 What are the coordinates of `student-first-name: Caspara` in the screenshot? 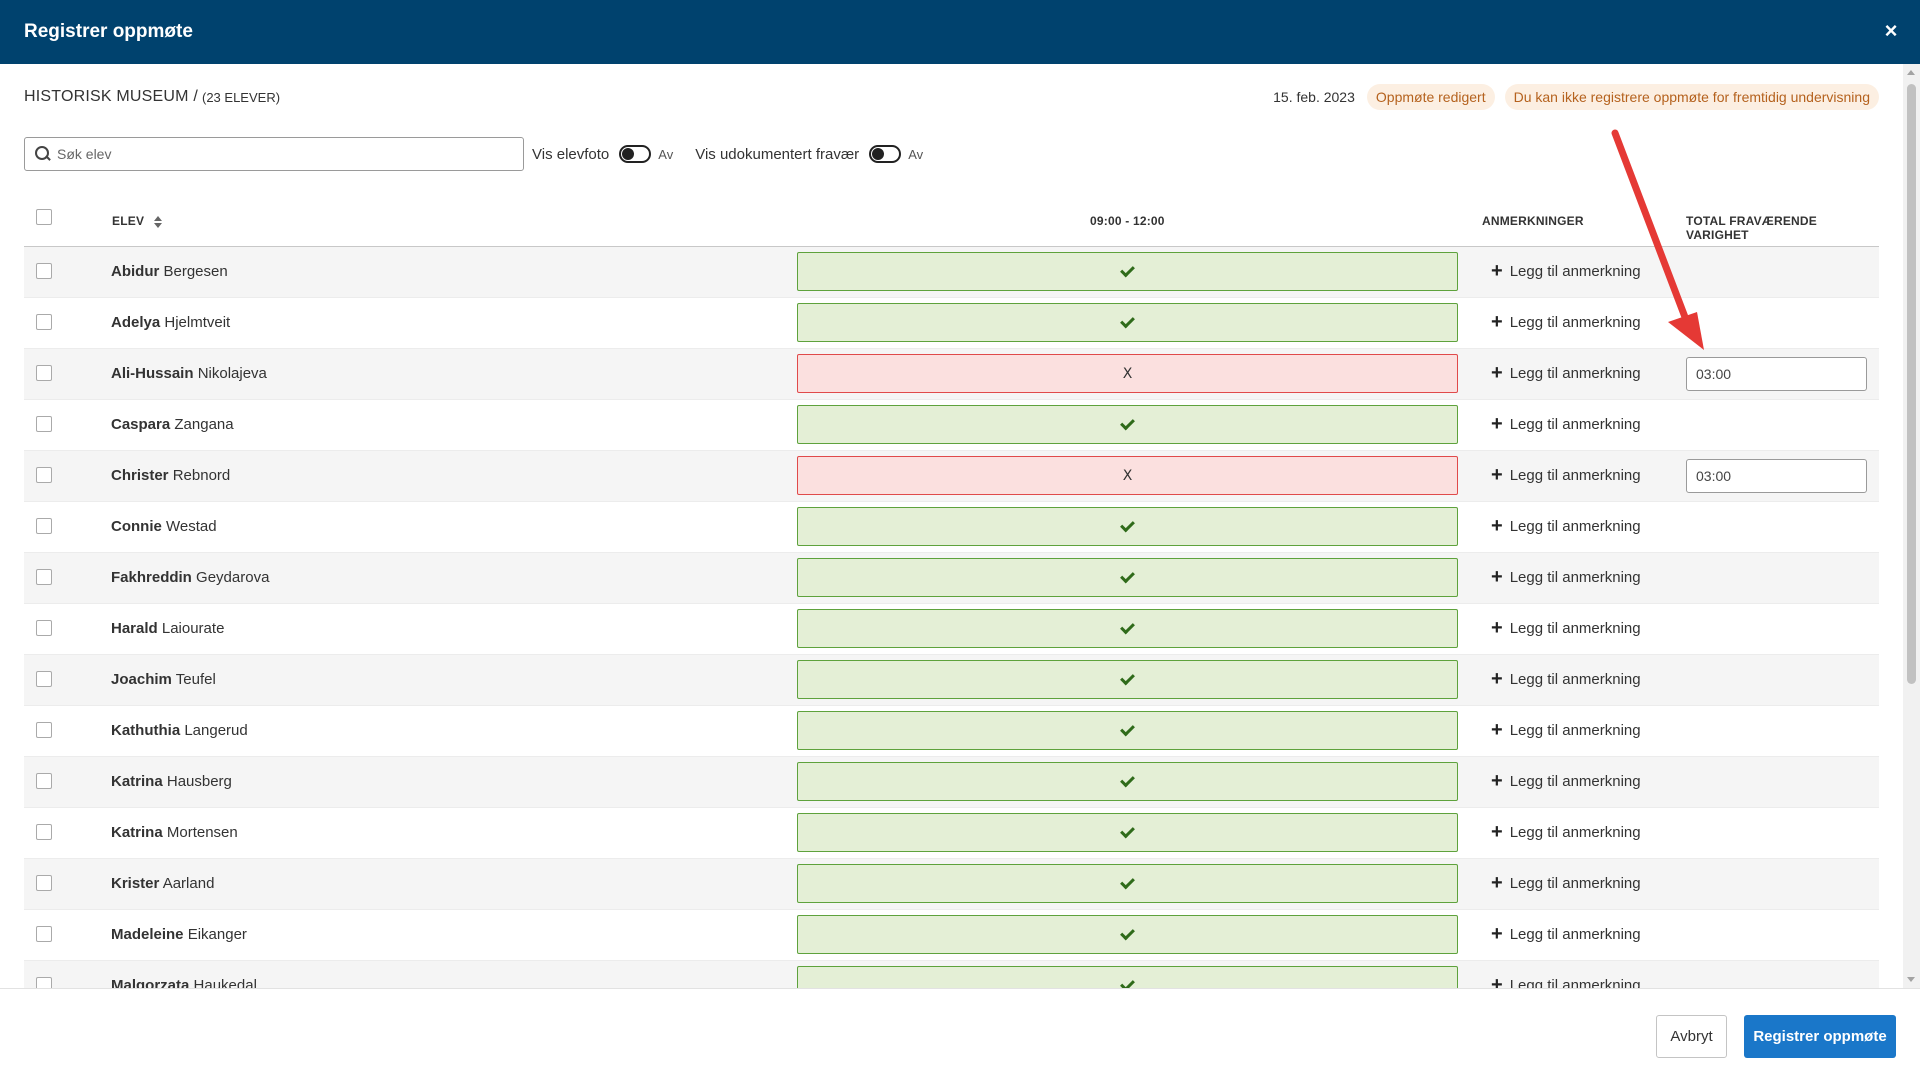 It's located at (141, 424).